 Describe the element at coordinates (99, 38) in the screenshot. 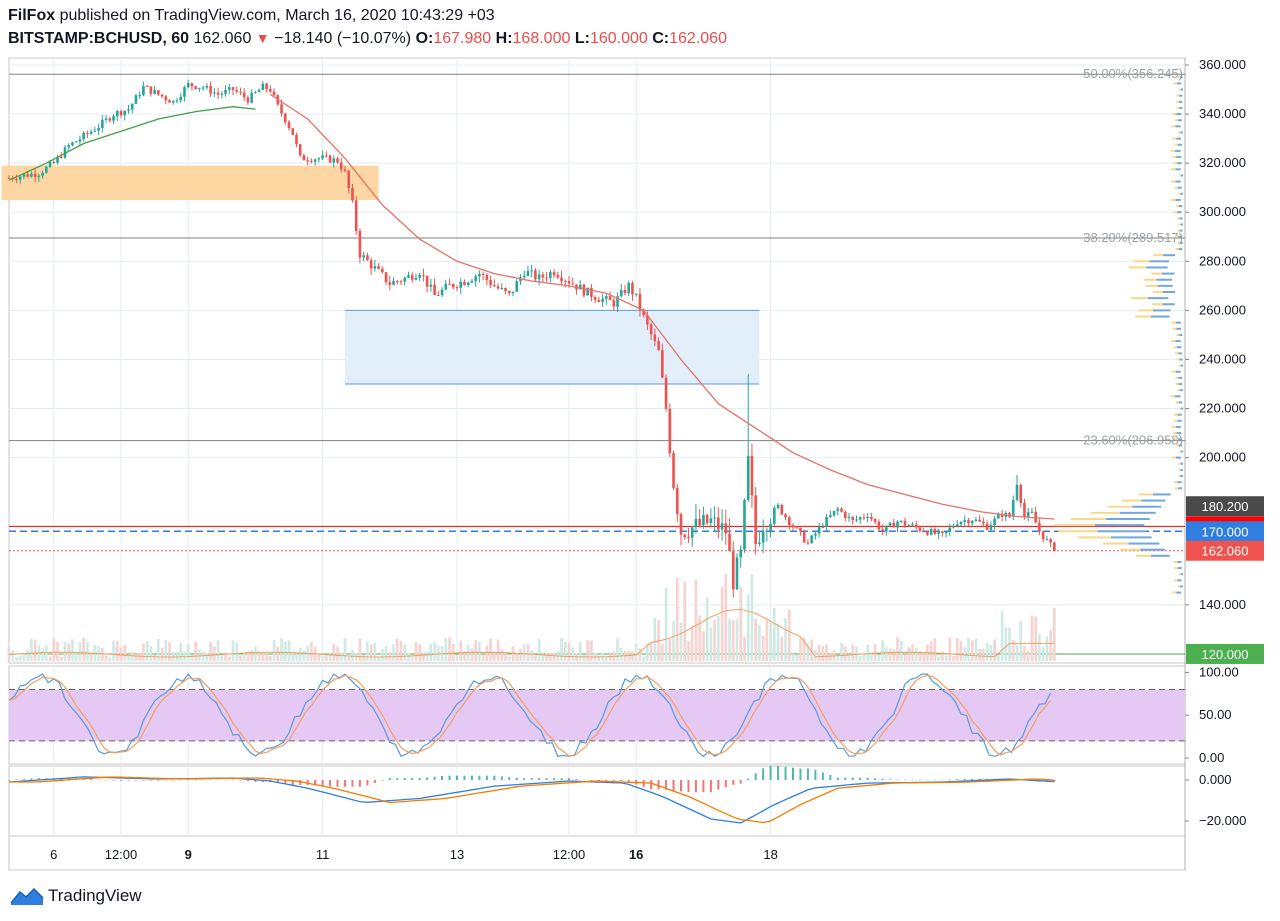

I see `symbol-name: BITSTAMP:BCHUSD, 60` at that location.